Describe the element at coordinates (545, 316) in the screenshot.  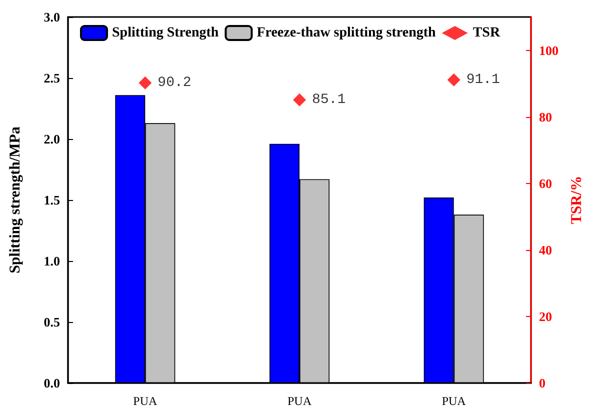
I see `y2-tick-label: 20` at that location.